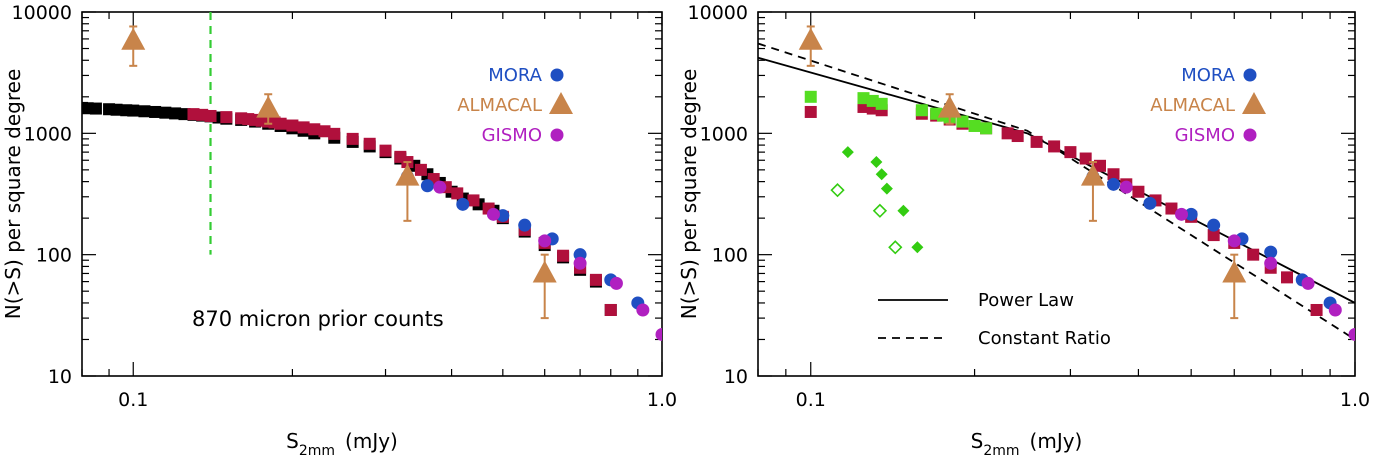  What do you see at coordinates (318, 319) in the screenshot?
I see `chart-annotation: 870 micron prior counts` at bounding box center [318, 319].